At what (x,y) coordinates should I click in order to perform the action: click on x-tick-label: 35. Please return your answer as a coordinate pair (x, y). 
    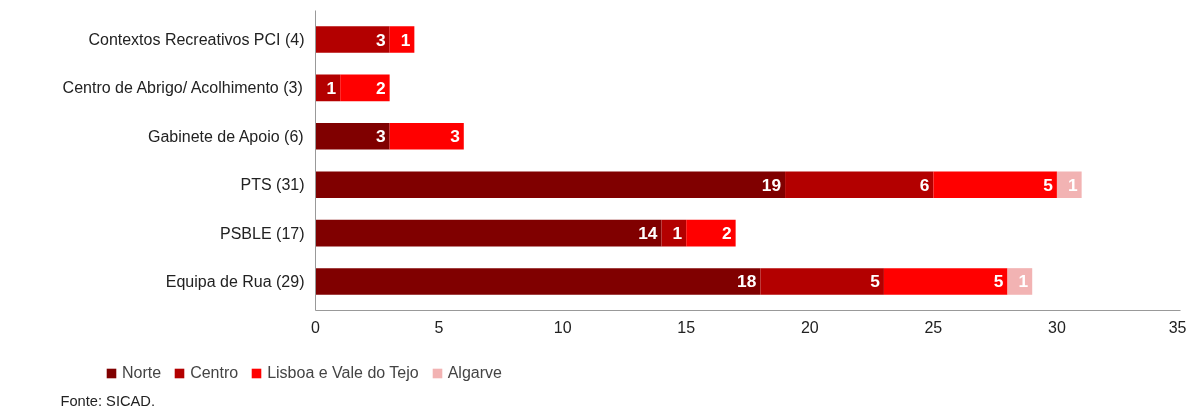
    Looking at the image, I should click on (1177, 327).